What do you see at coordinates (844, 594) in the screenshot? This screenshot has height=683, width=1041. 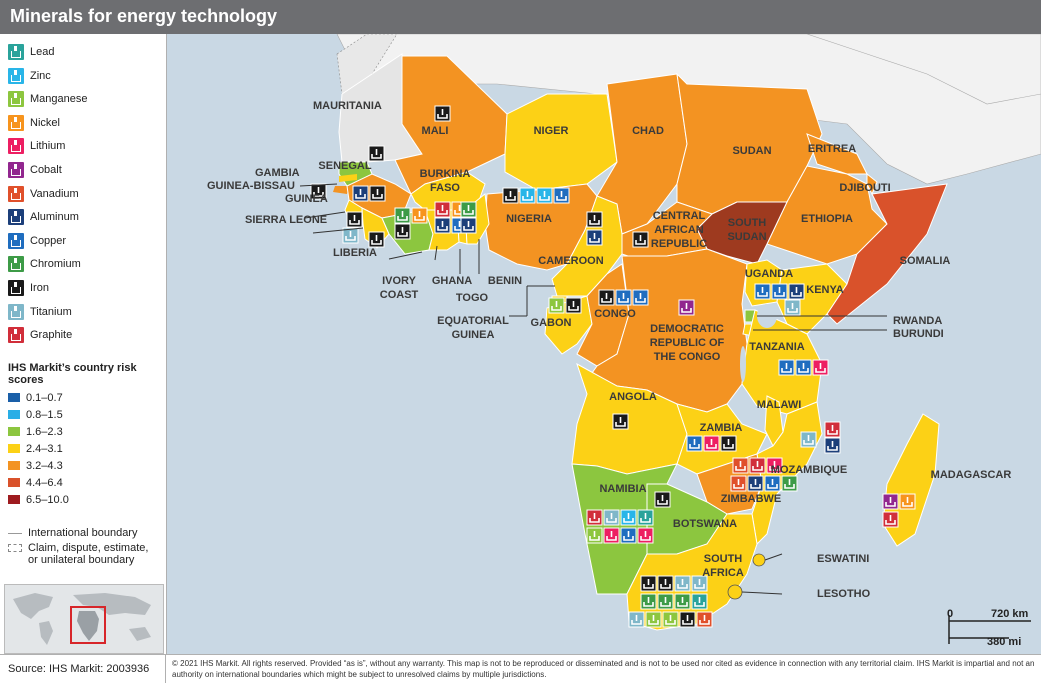 I see `country-label-lesotho: LESOTHO` at bounding box center [844, 594].